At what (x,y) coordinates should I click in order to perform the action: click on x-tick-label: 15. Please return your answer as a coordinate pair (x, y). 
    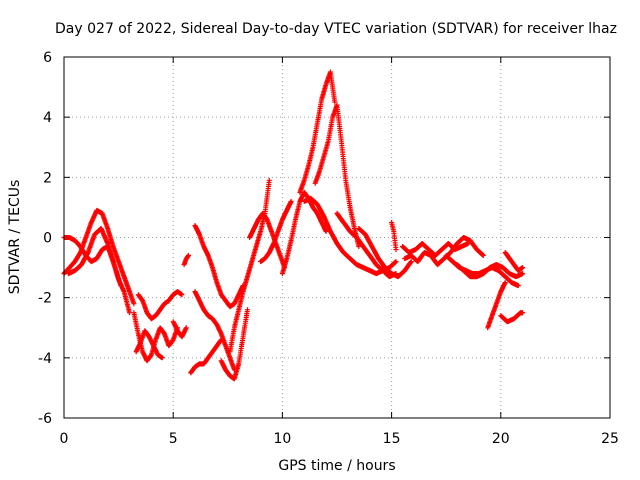
    Looking at the image, I should click on (392, 439).